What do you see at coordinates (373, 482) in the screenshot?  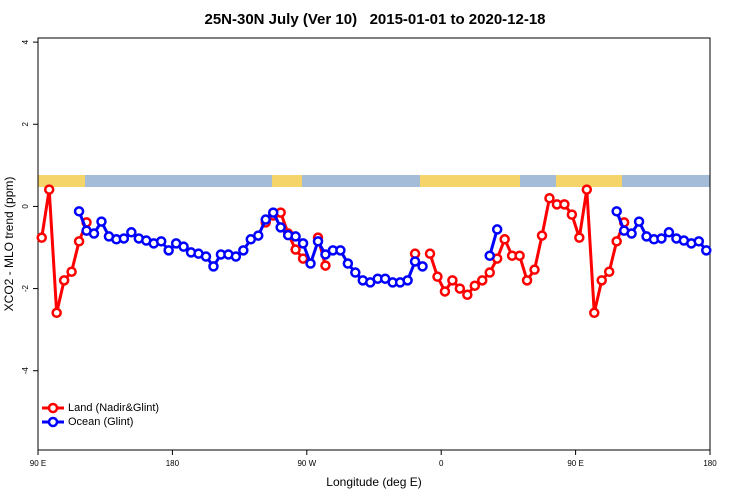 I see `x-axis-label: Longitude (deg E)` at bounding box center [373, 482].